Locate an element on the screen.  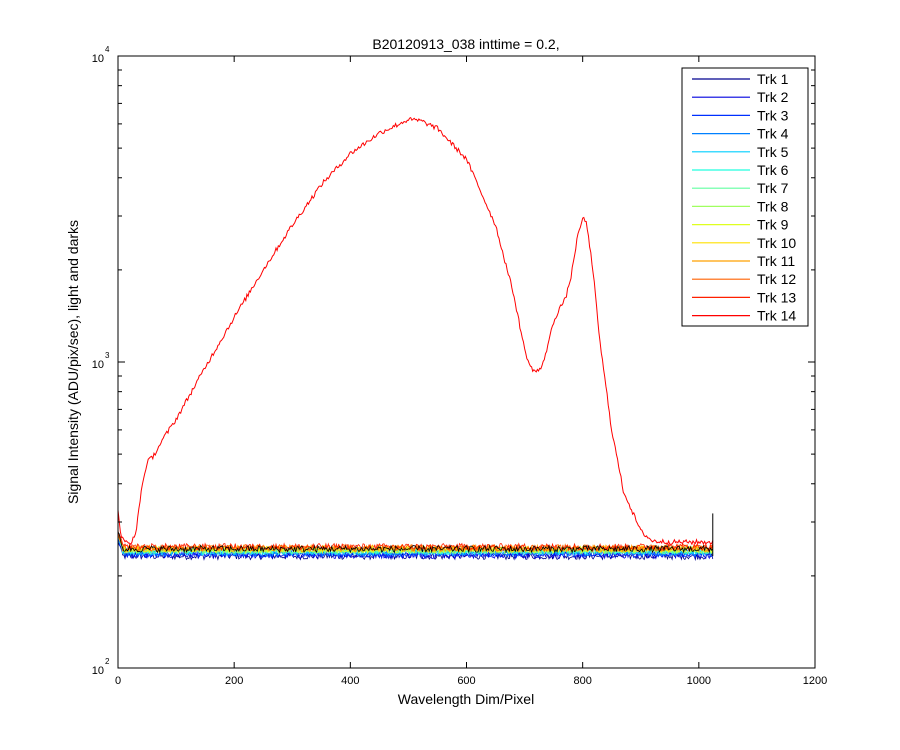
legend-label: Trk 12 is located at coordinates (776, 279).